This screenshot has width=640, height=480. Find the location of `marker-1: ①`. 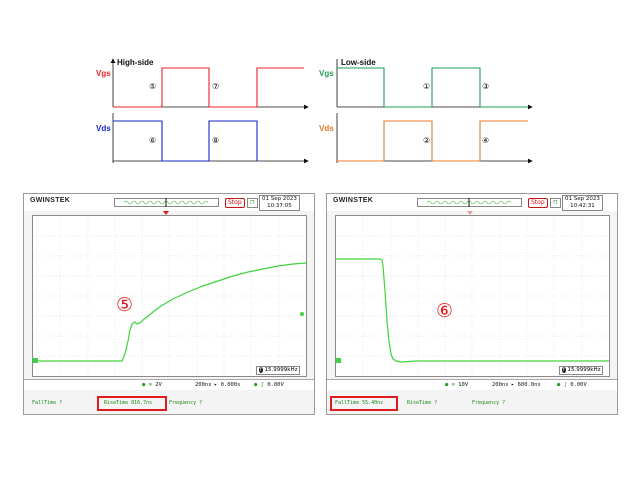

marker-1: ① is located at coordinates (427, 86).